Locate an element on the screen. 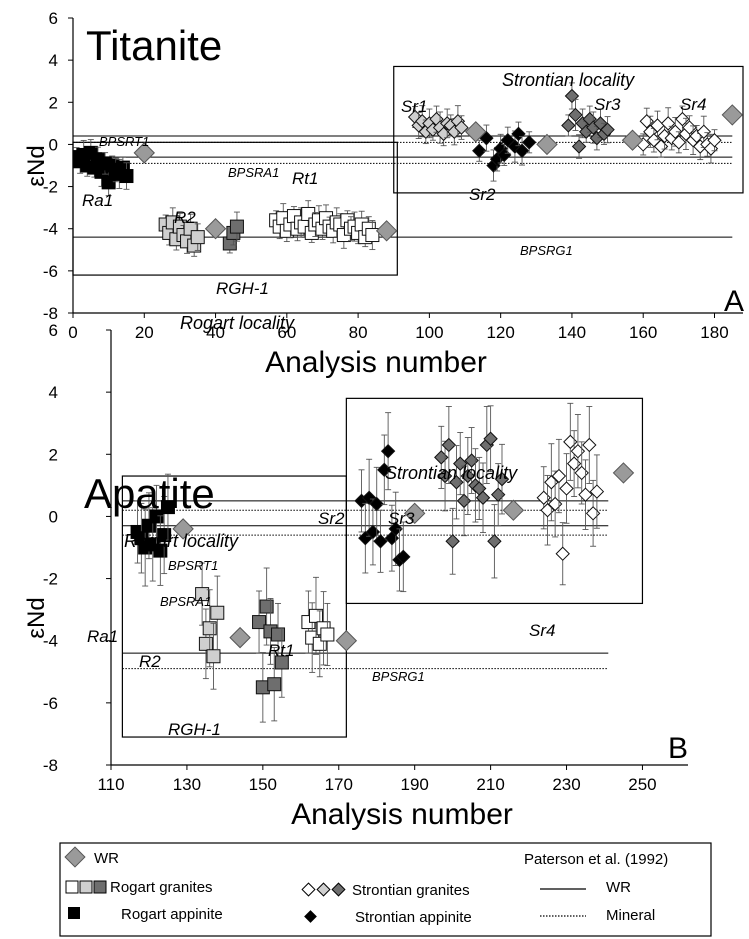 The image size is (749, 939). panel-a-x-tick-label: 60 is located at coordinates (286, 332).